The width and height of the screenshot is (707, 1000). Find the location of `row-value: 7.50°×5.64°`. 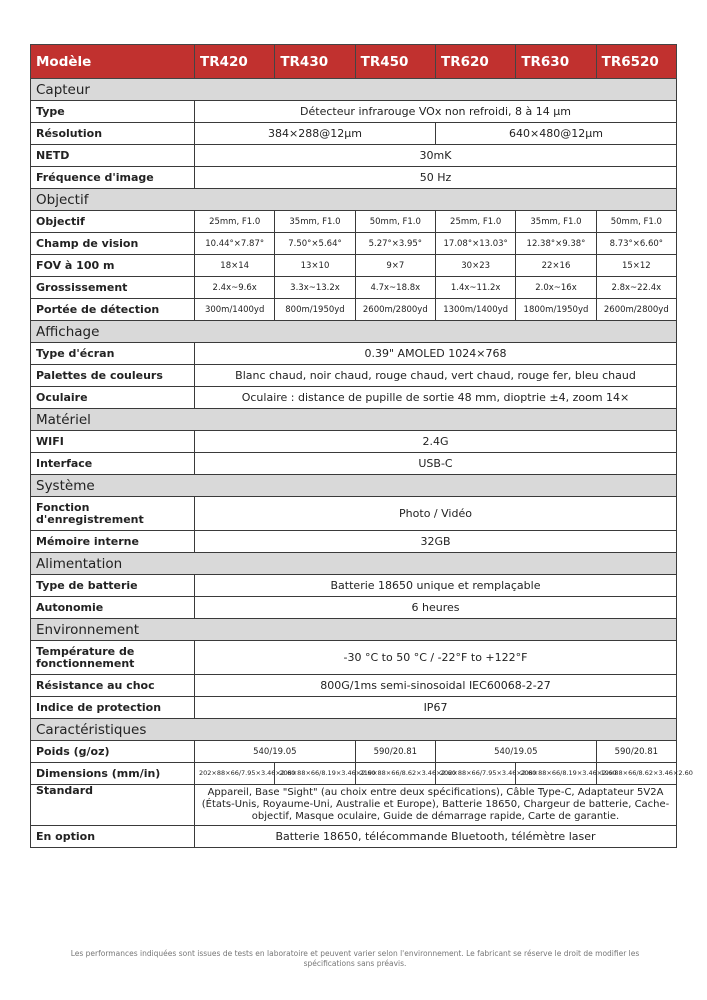

row-value: 7.50°×5.64° is located at coordinates (315, 243).